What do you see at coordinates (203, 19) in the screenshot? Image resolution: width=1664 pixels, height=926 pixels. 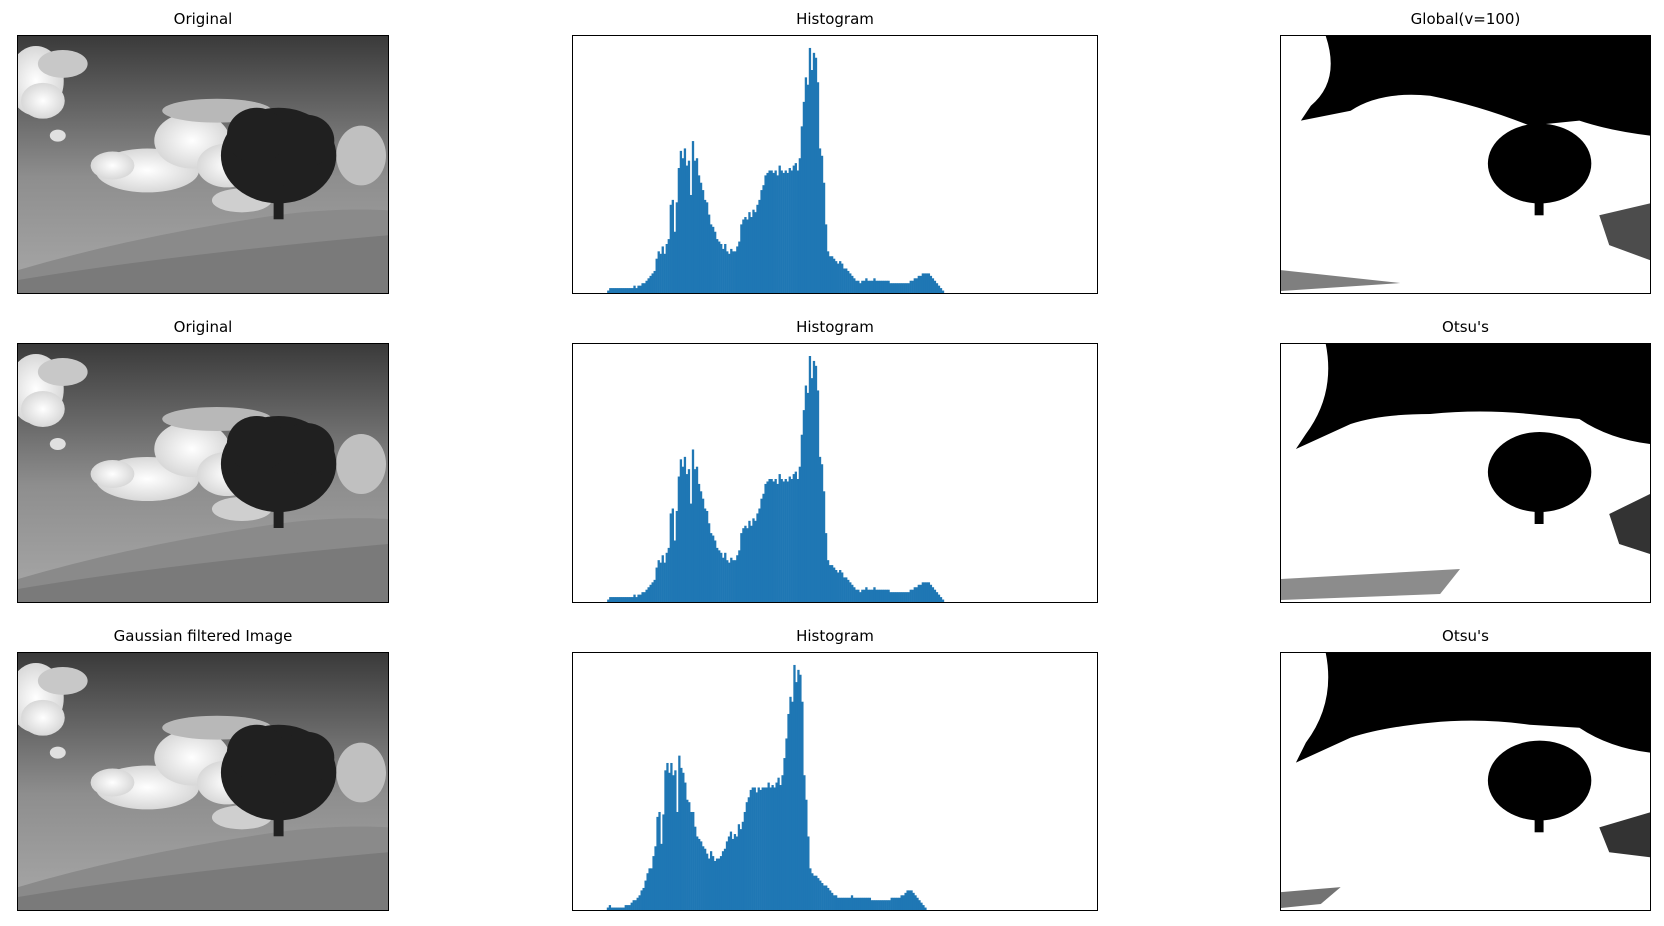 I see `panel-title: Original` at bounding box center [203, 19].